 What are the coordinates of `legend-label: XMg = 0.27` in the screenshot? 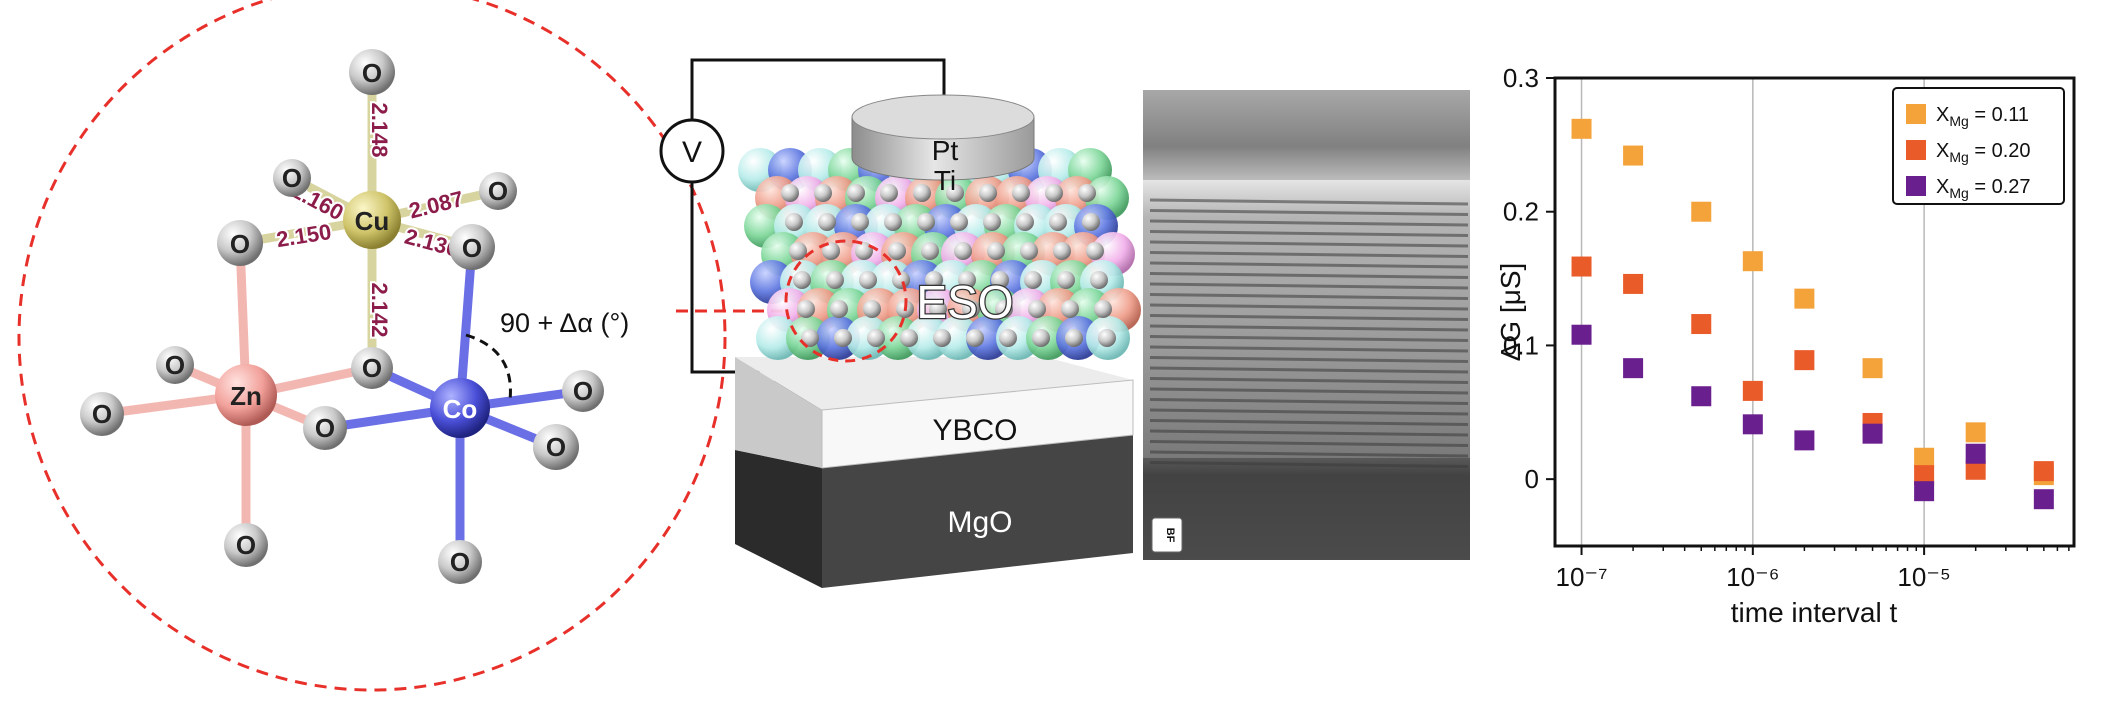 It's located at (1983, 188).